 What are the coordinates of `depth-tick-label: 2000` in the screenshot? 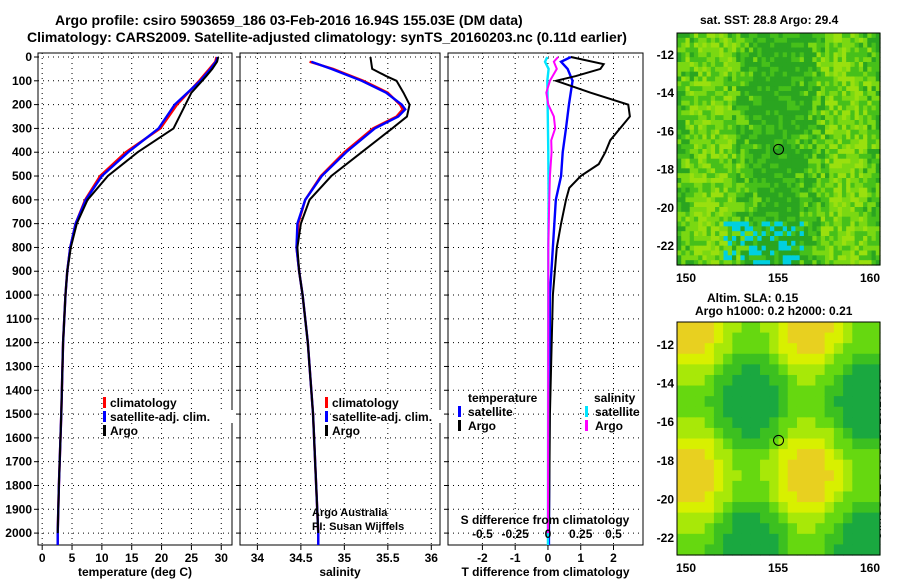 It's located at (18, 533).